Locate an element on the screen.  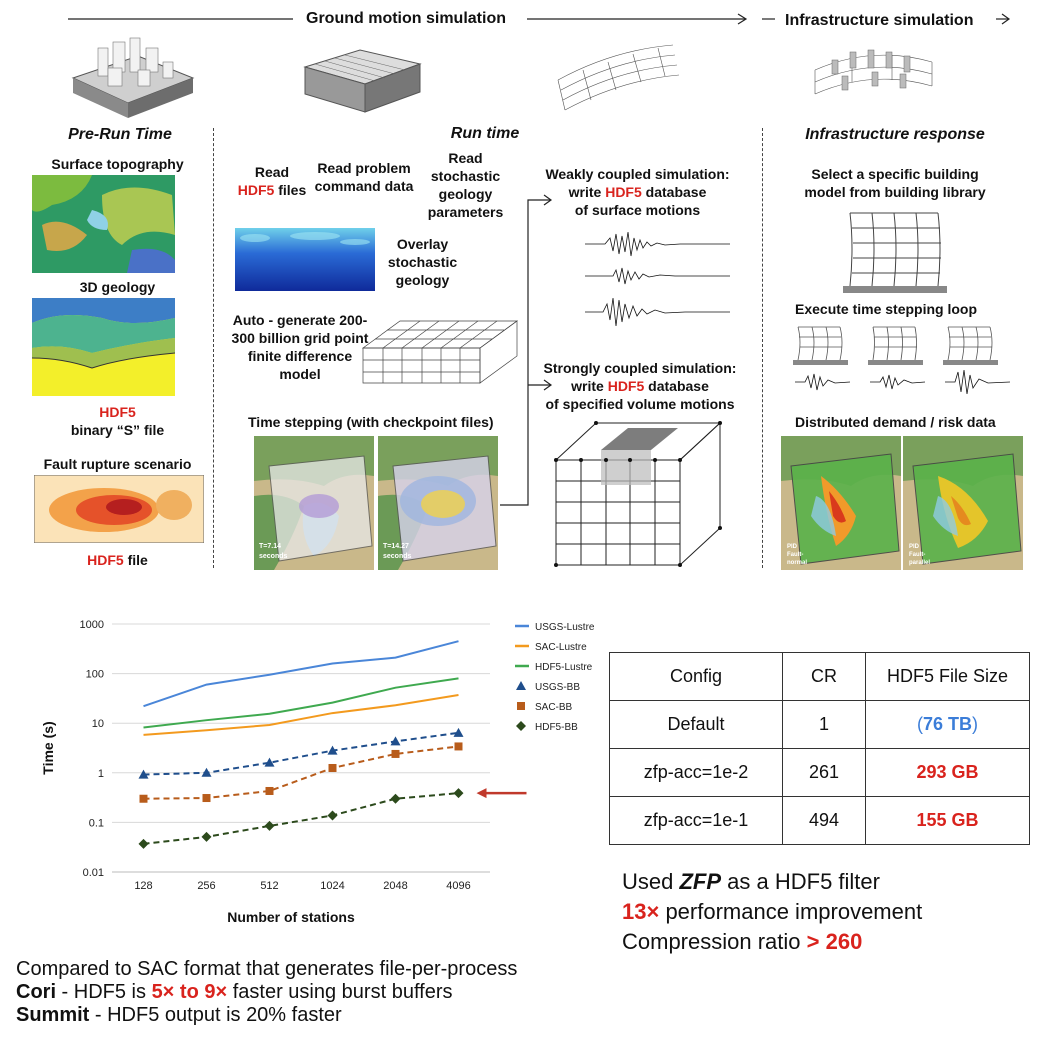
table-header-row: Config CR HDF5 File Size is located at coordinates (819, 676).